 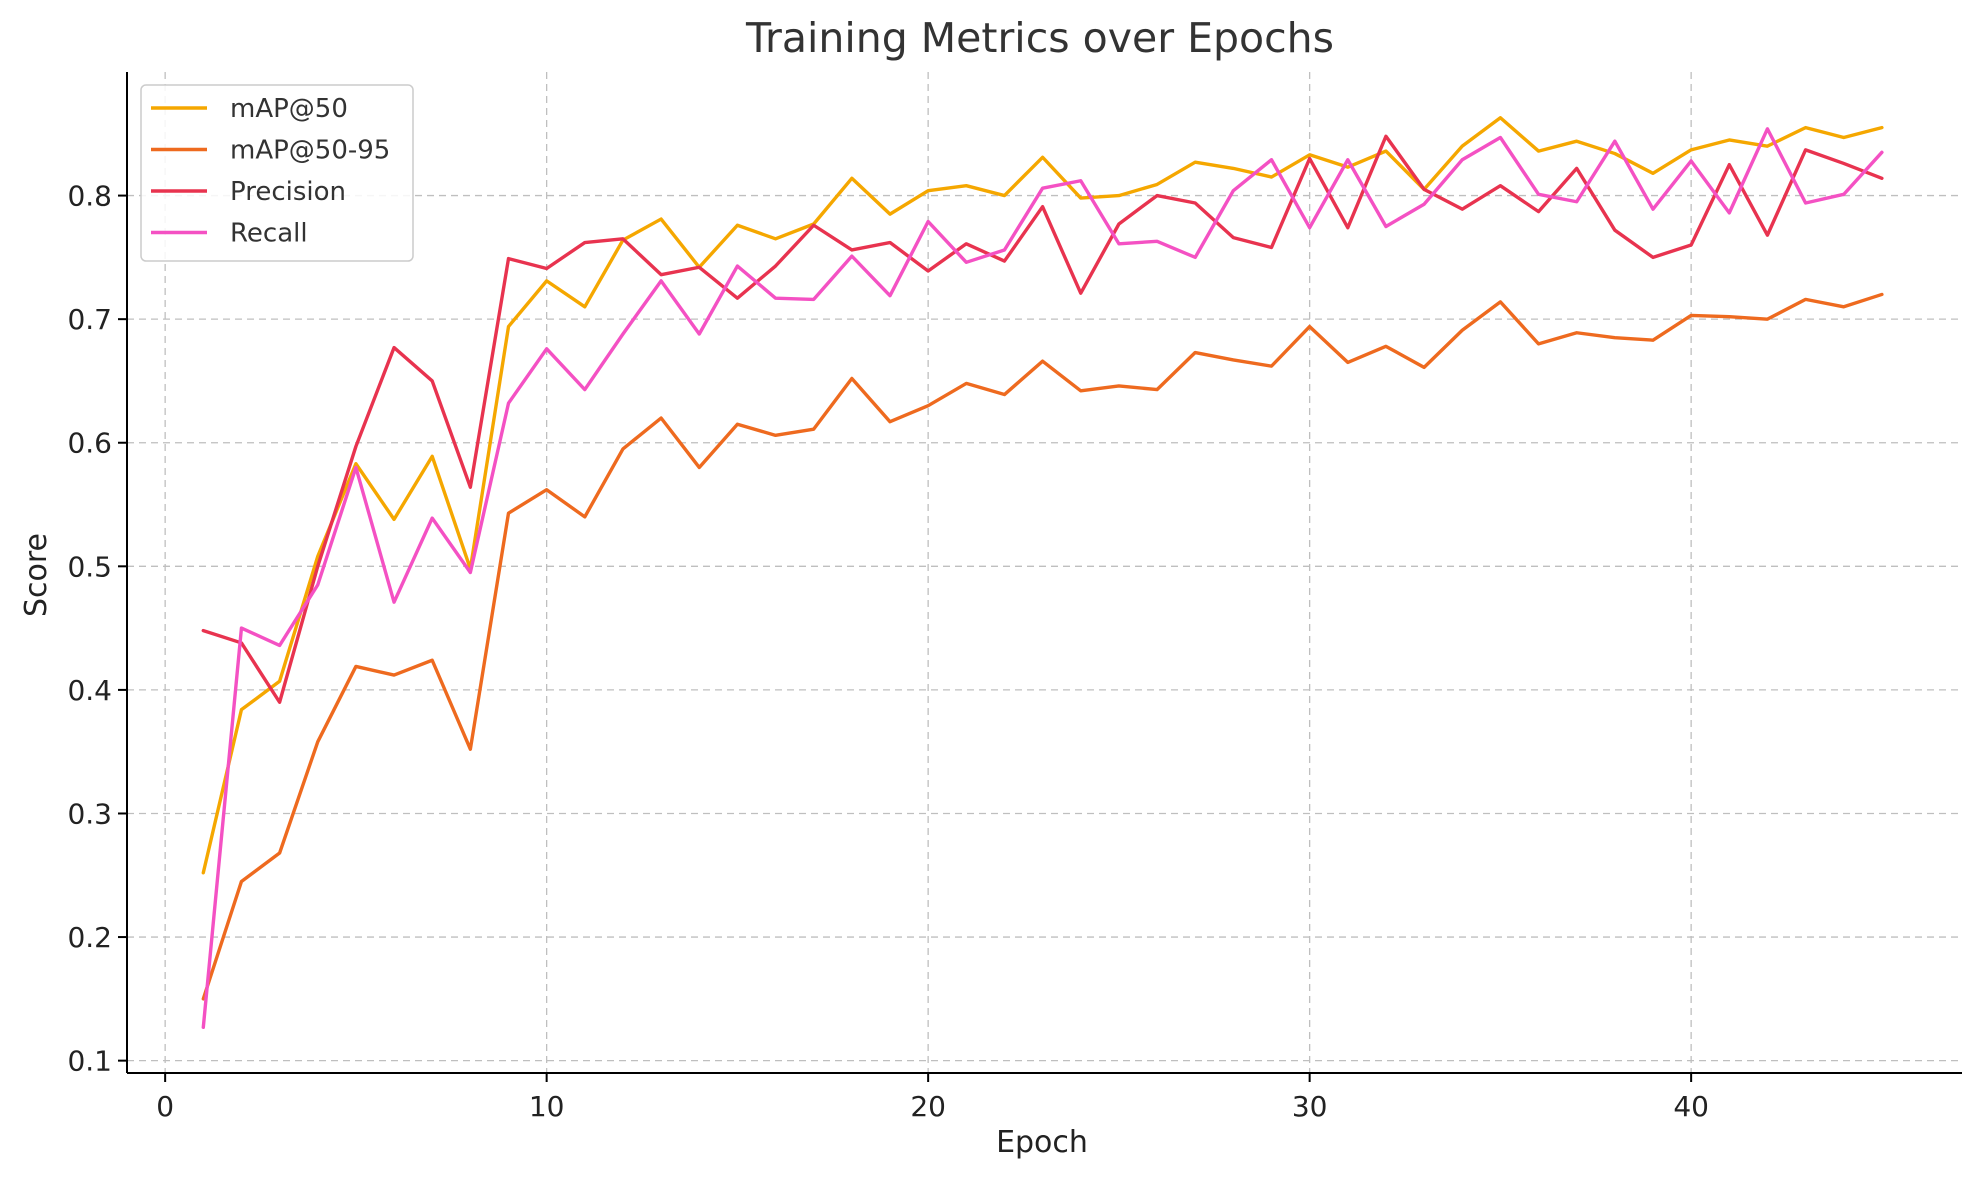 I want to click on legend-label-map-50-95: mAP@50-95, so click(x=310, y=151).